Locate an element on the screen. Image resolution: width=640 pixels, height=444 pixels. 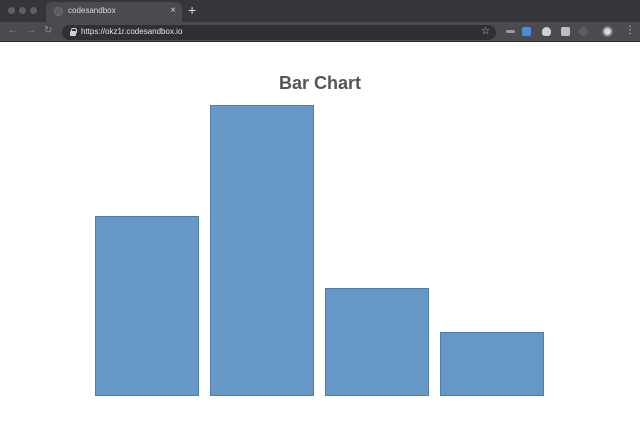
close-window-dot is located at coordinates (11, 10).